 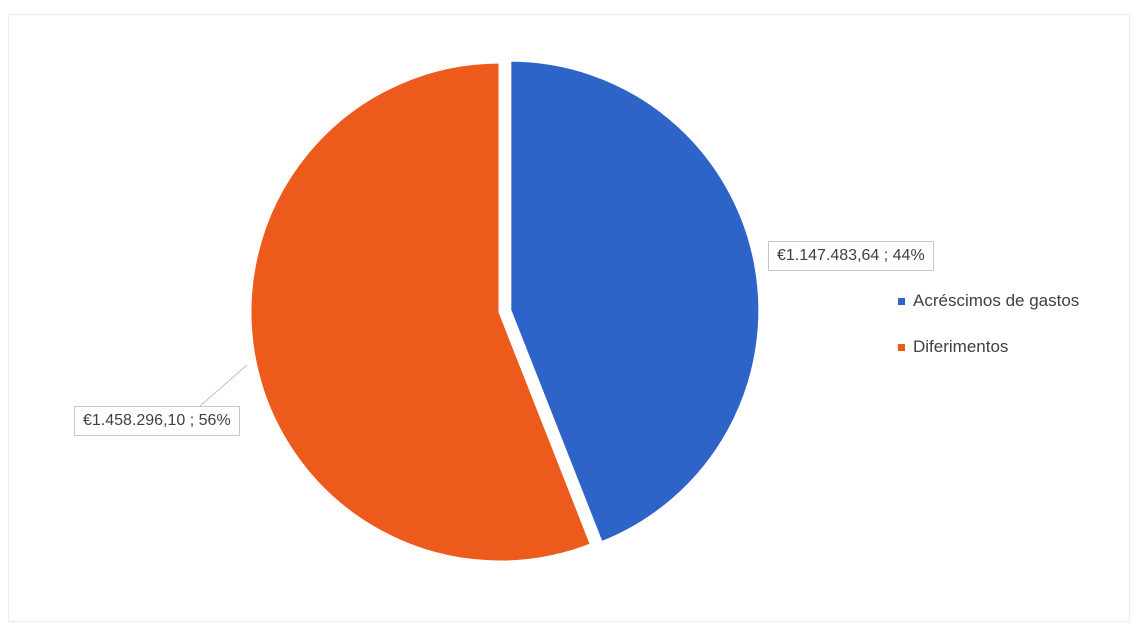 I want to click on legend-label-diferimentos: Diferimentos, so click(x=961, y=346).